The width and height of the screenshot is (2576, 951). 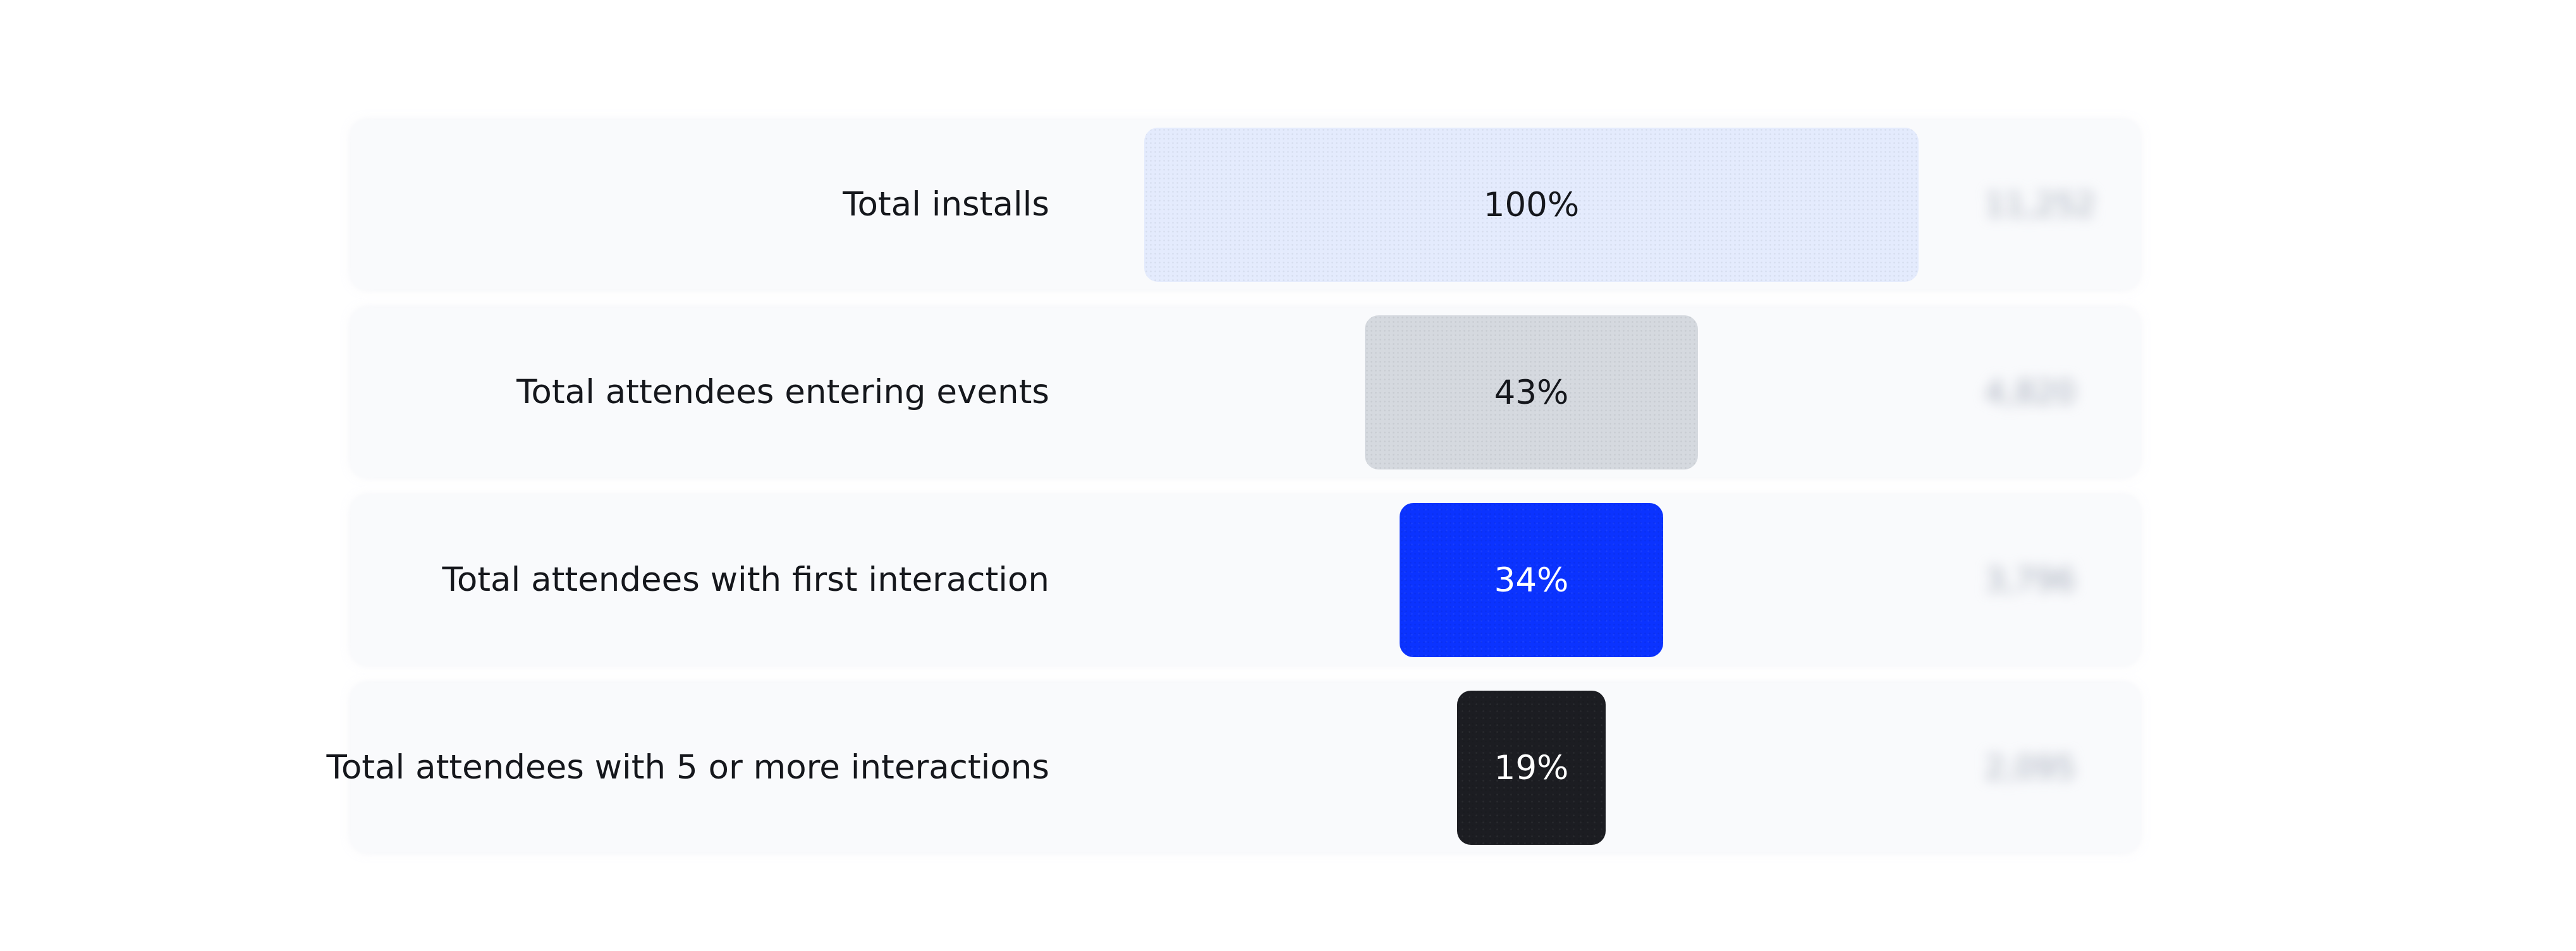 I want to click on funnel-row: Total installs 100% 11,252, so click(x=1245, y=204).